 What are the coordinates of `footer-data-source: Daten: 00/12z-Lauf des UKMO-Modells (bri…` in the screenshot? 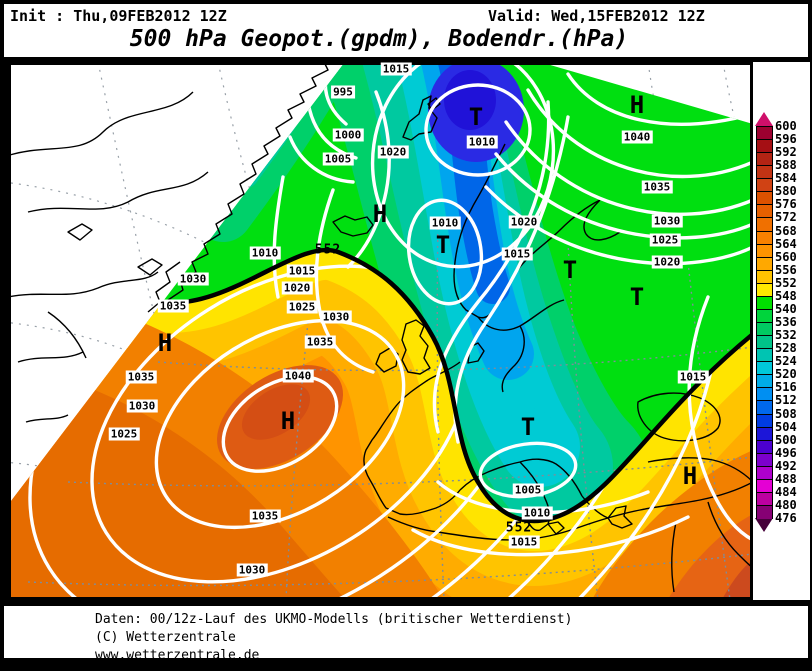 It's located at (334, 619).